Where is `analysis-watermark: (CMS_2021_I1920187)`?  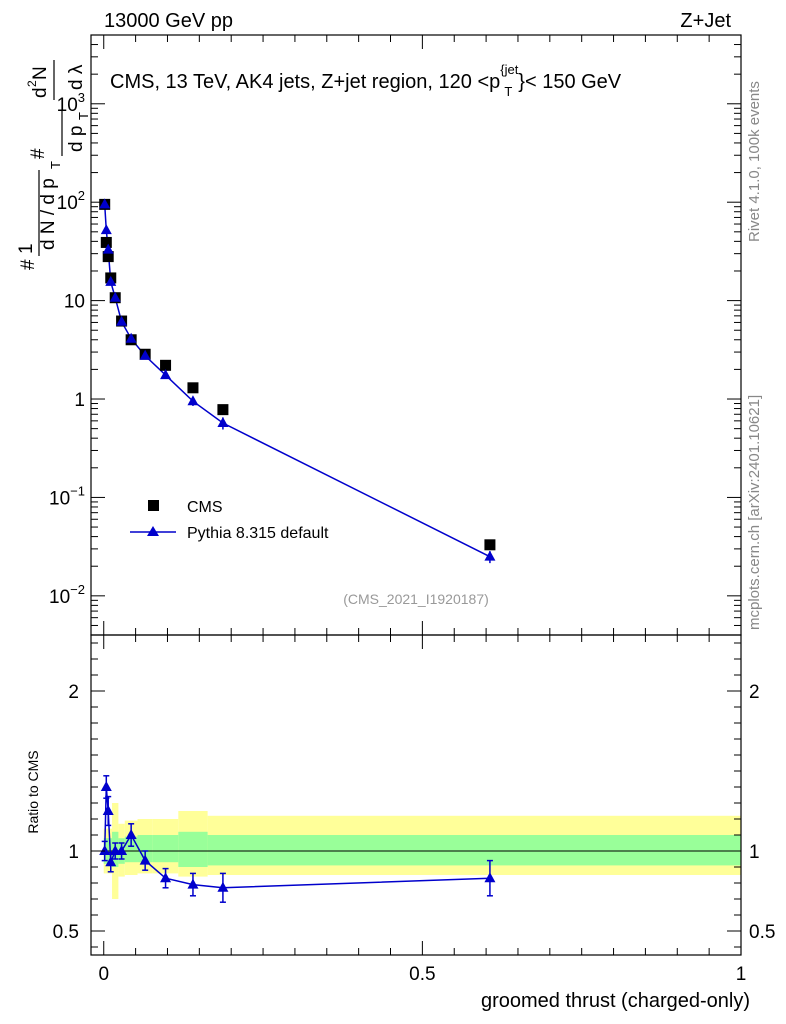
analysis-watermark: (CMS_2021_I1920187) is located at coordinates (416, 599).